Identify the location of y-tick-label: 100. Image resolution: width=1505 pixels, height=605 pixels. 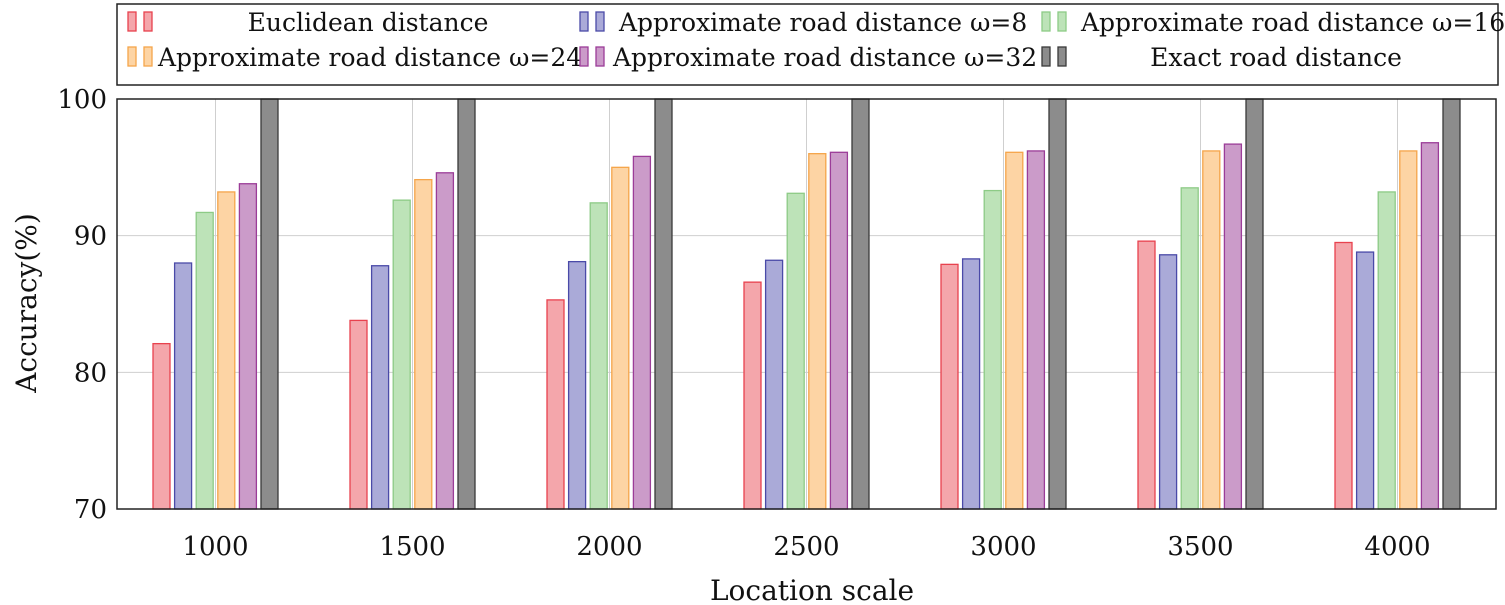
(82, 100).